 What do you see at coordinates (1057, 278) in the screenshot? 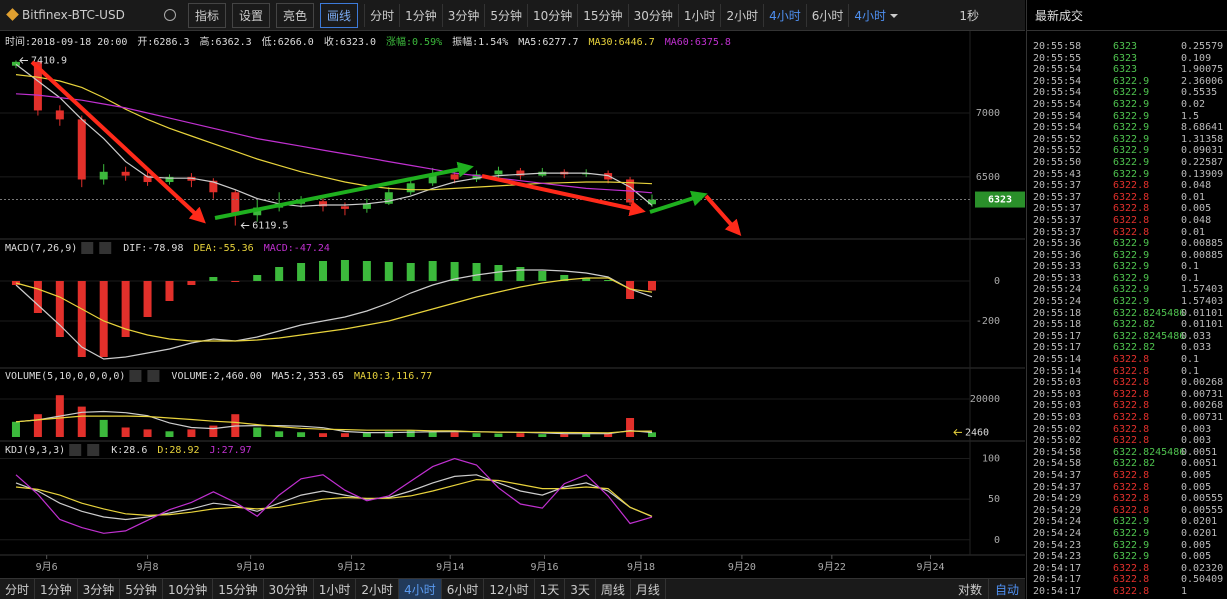
I see `trade-time: 20:55:33` at bounding box center [1057, 278].